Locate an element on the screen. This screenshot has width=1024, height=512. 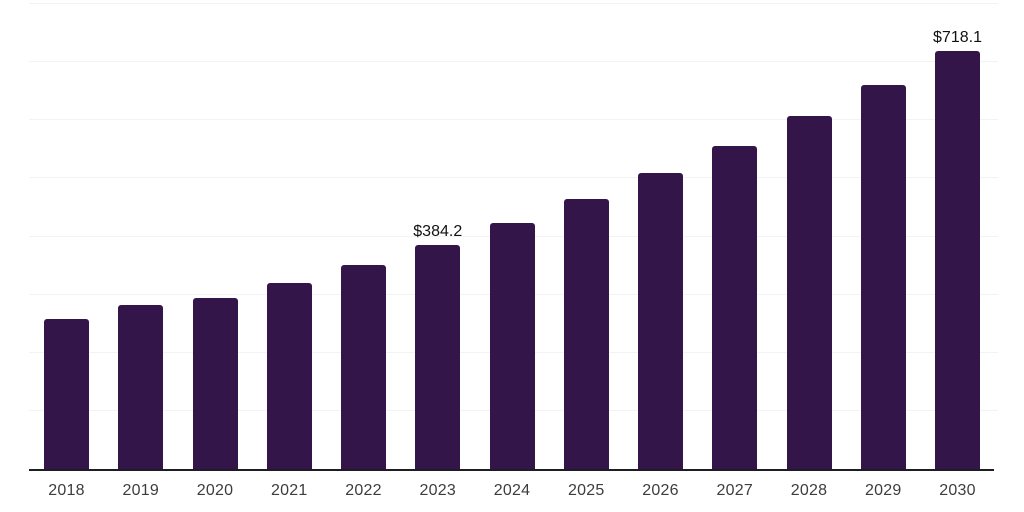
bar-2022 is located at coordinates (363, 367).